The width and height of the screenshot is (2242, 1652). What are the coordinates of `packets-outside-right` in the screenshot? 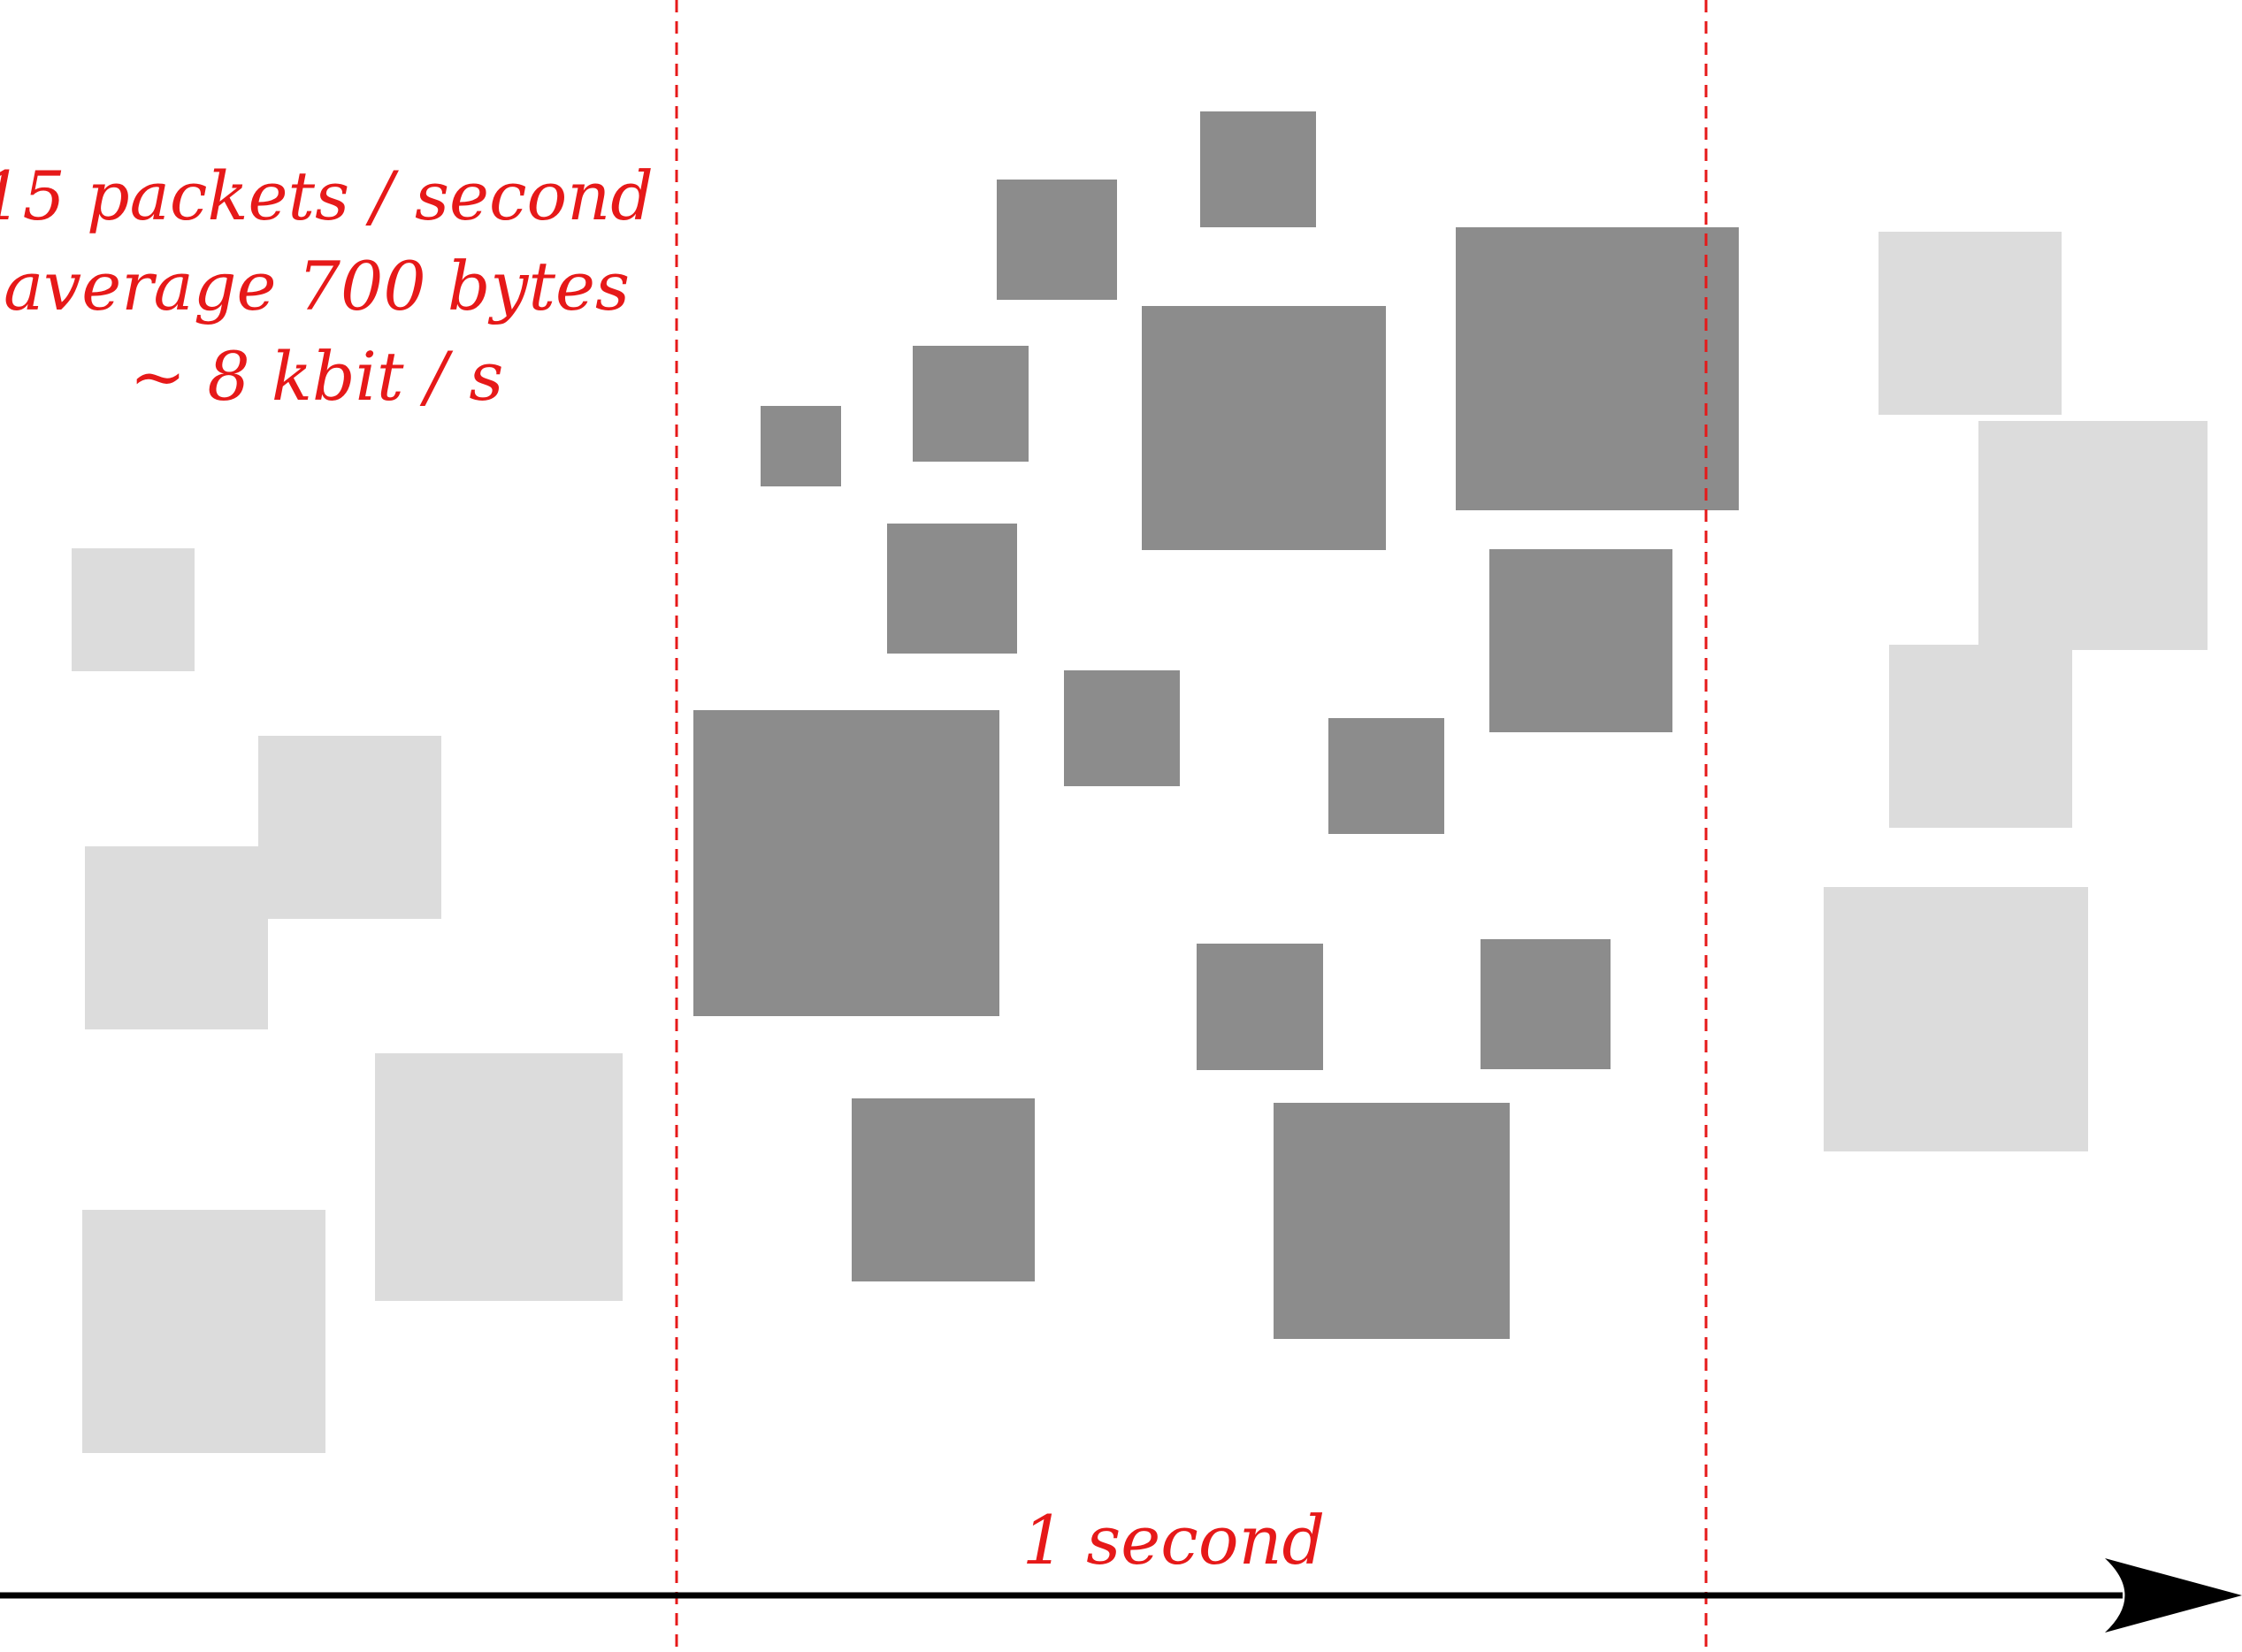 It's located at (2016, 691).